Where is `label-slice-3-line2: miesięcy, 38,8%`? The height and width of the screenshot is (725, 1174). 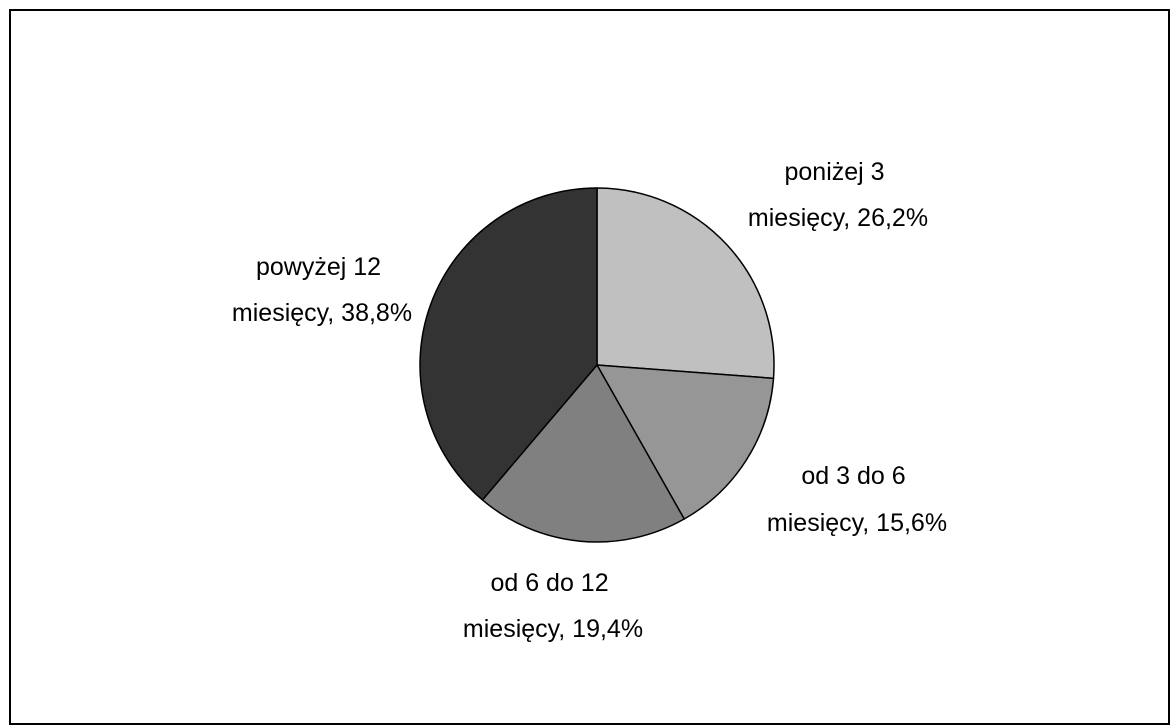 label-slice-3-line2: miesięcy, 38,8% is located at coordinates (322, 313).